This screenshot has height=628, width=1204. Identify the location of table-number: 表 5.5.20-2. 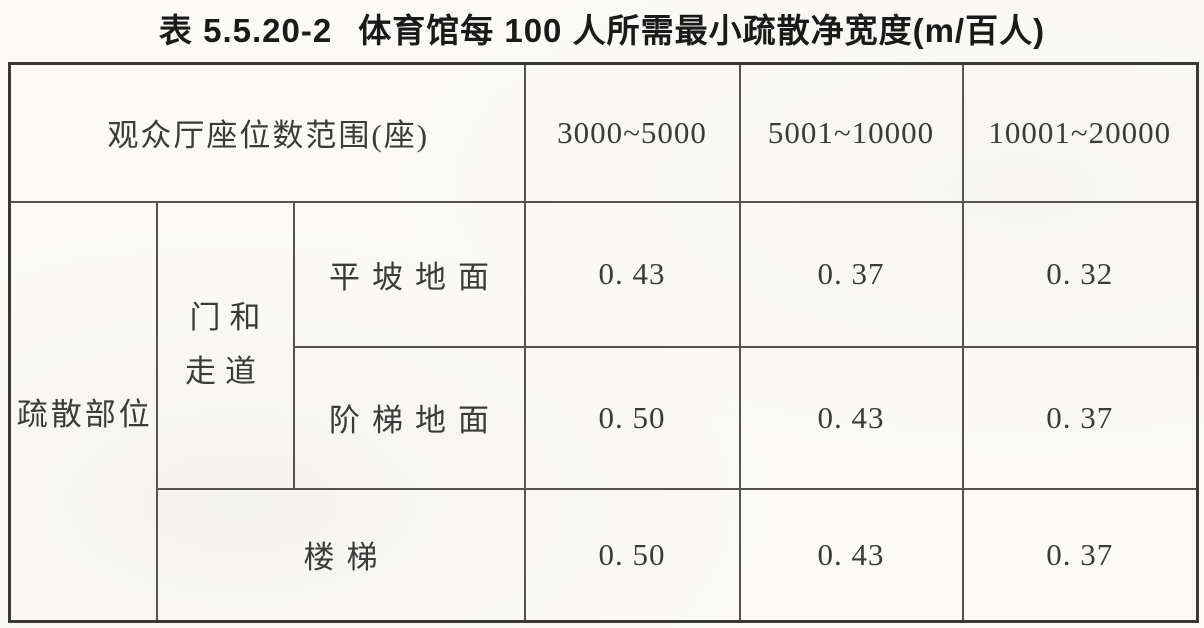
(245, 30).